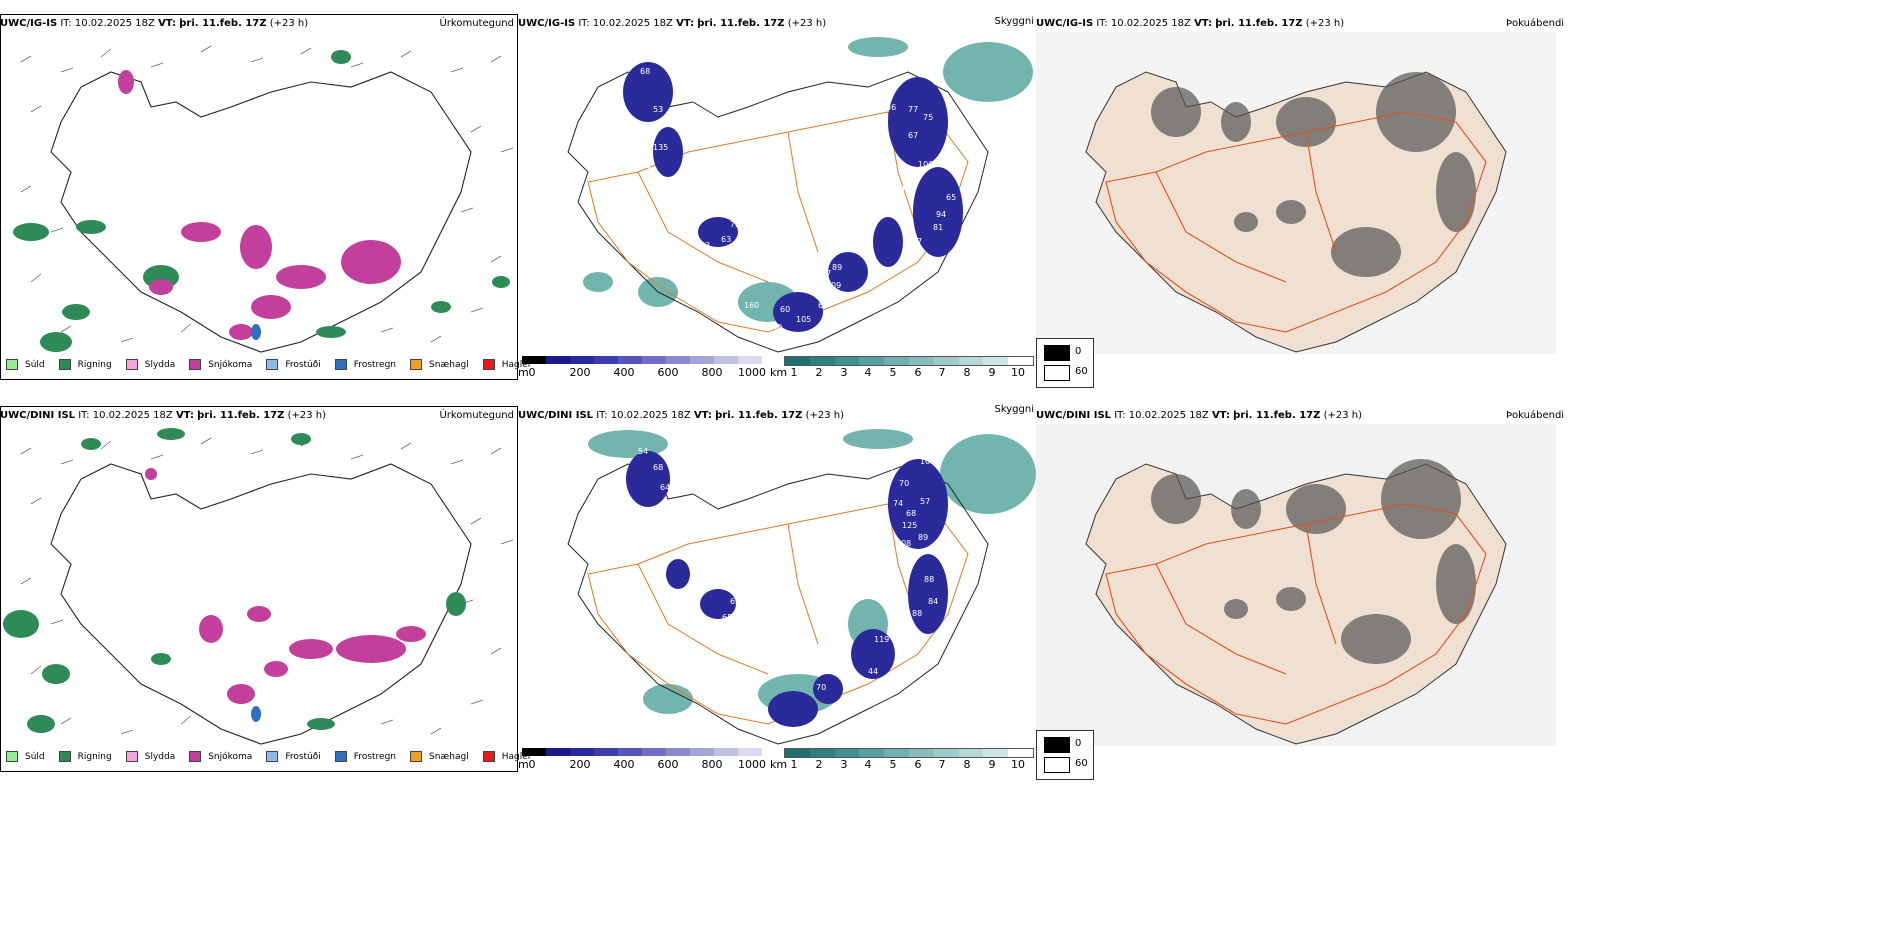  Describe the element at coordinates (779, 764) in the screenshot. I see `visibility-unit: km` at that location.